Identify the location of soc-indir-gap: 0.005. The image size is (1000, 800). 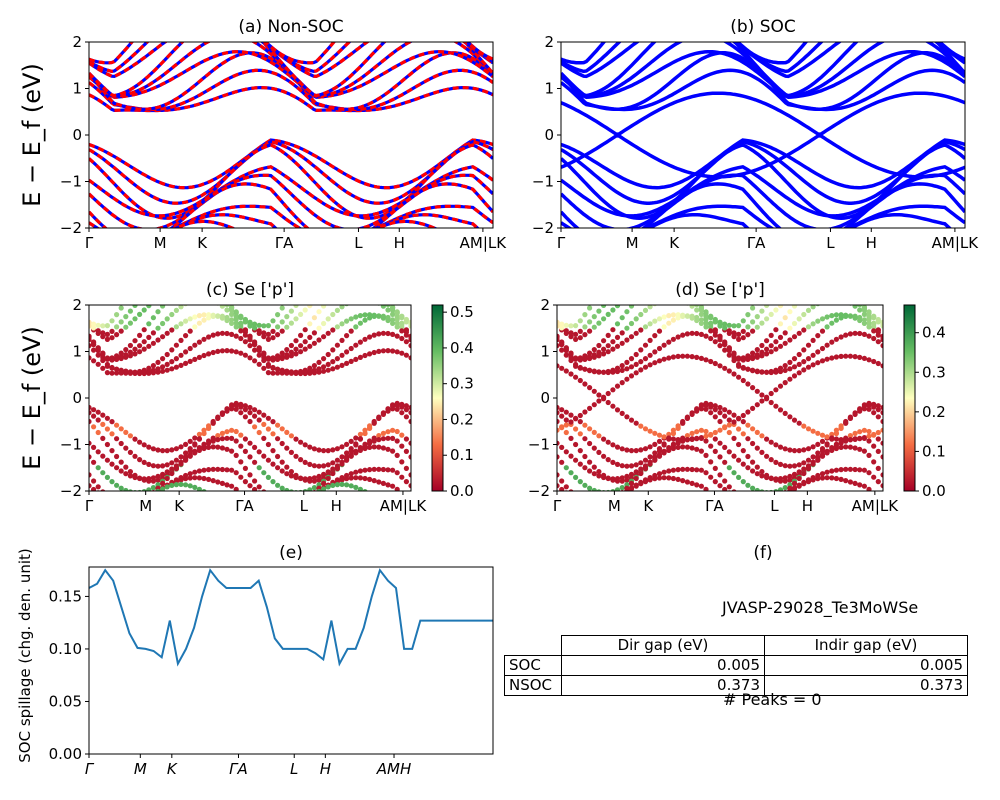
(866, 665).